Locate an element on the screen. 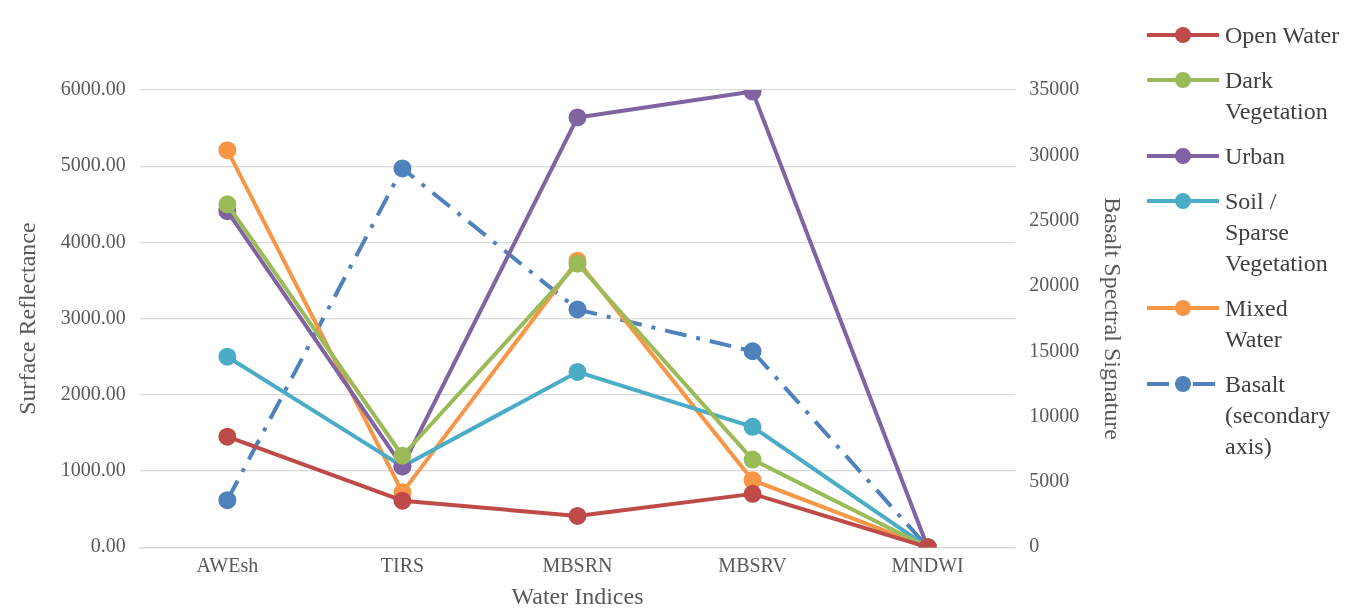  y-tick-label: 3000.00 is located at coordinates (93, 316).